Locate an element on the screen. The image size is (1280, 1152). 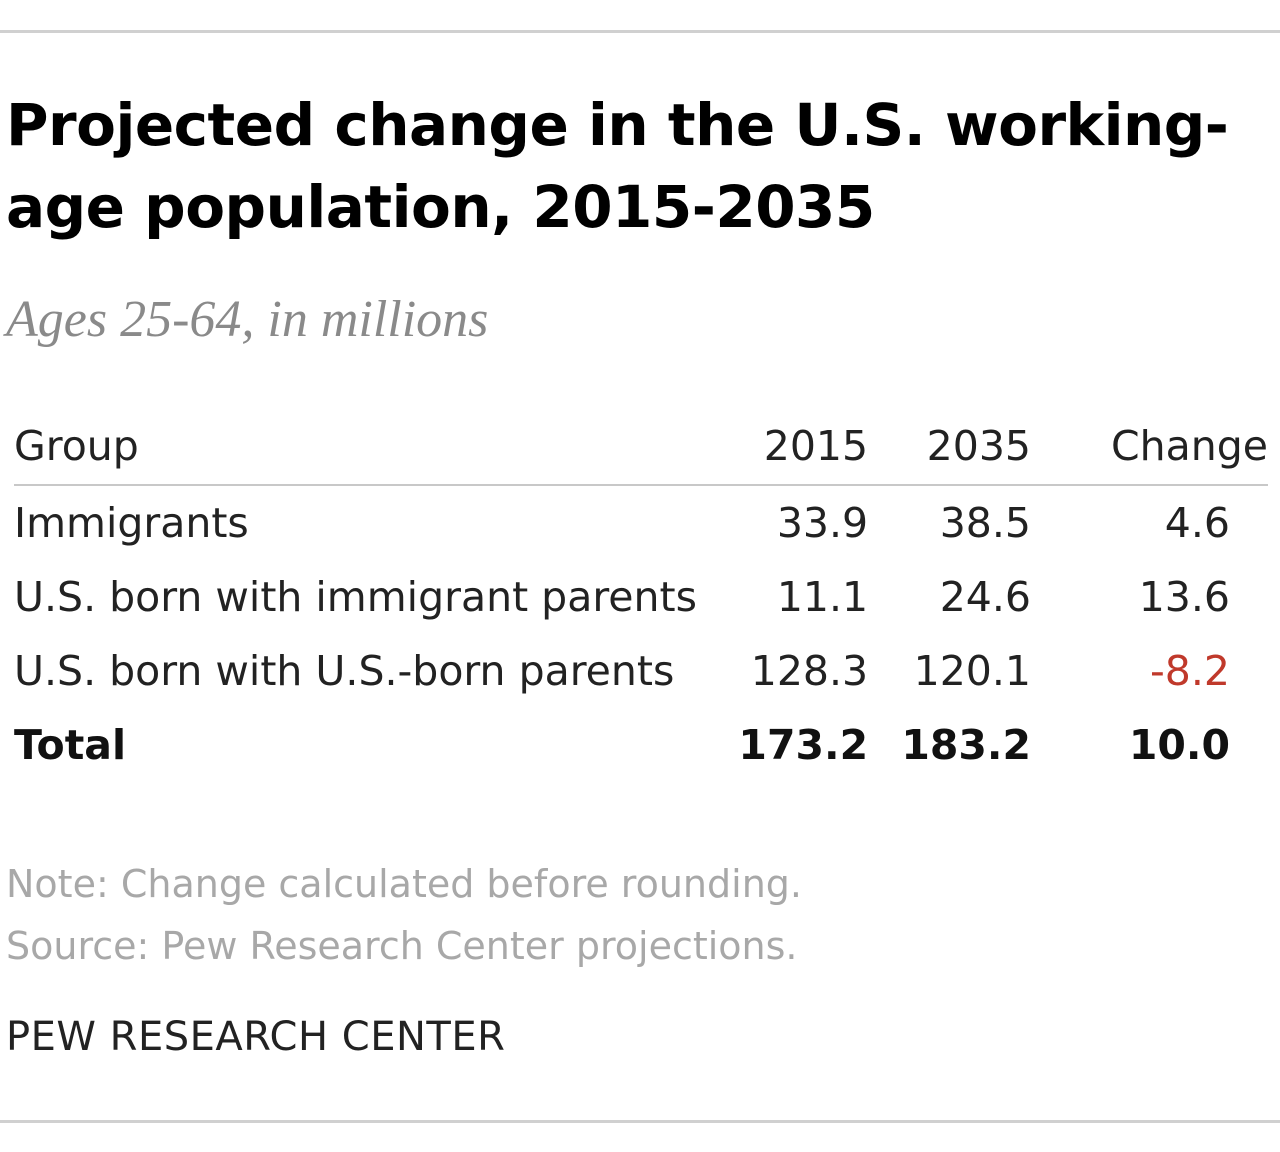
chart-subtitle: Ages 25-64, in millions is located at coordinates (247, 319).